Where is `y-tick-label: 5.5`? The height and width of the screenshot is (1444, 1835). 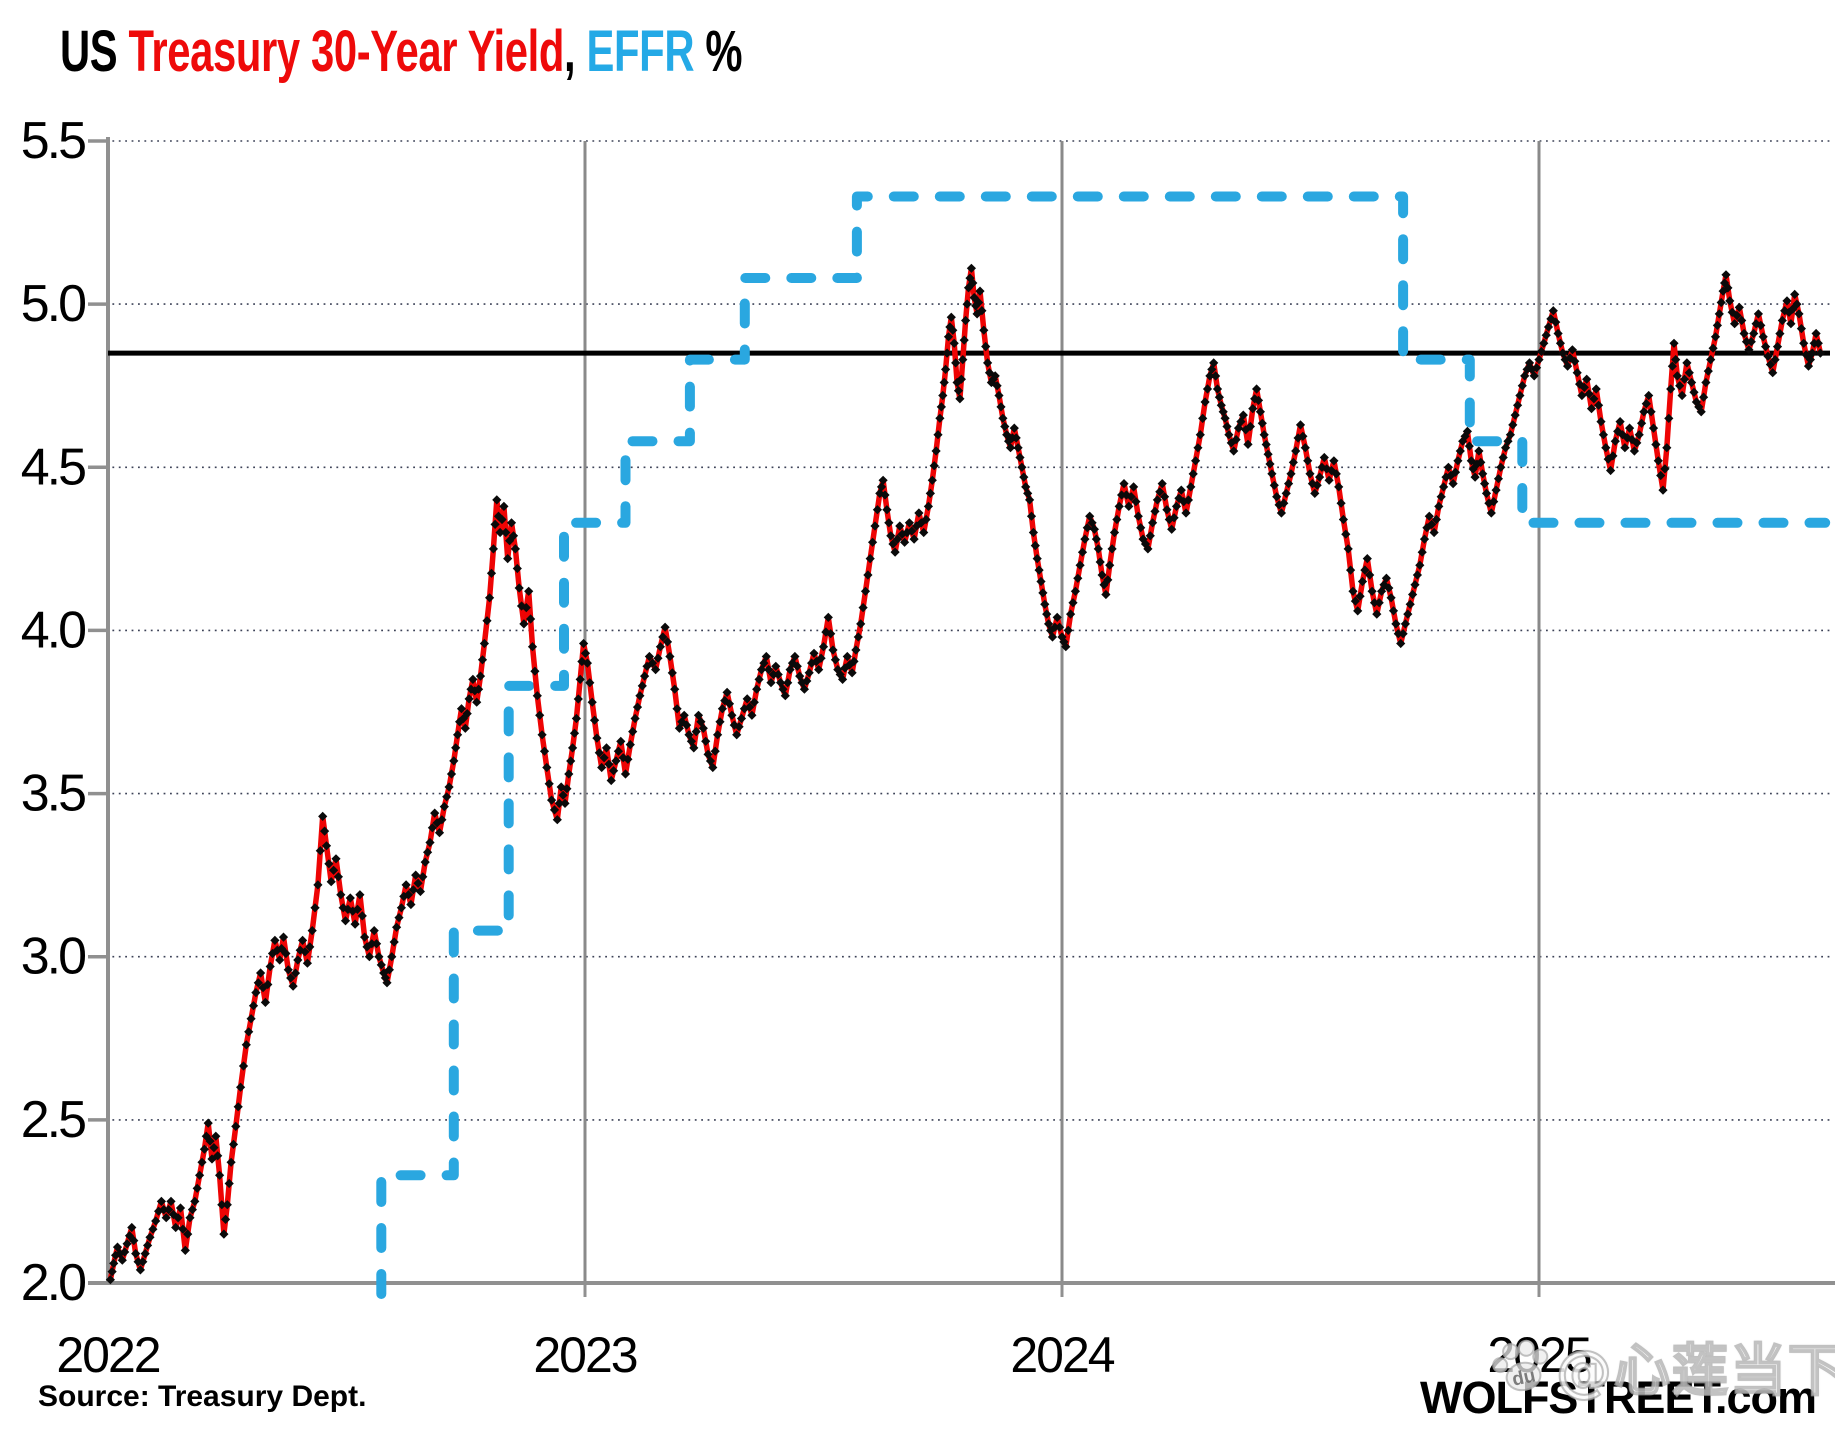 y-tick-label: 5.5 is located at coordinates (53, 141).